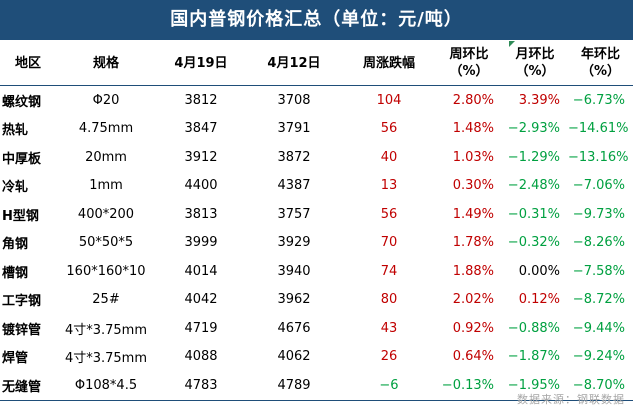  I want to click on cell-wow: 1.48%, so click(473, 129).